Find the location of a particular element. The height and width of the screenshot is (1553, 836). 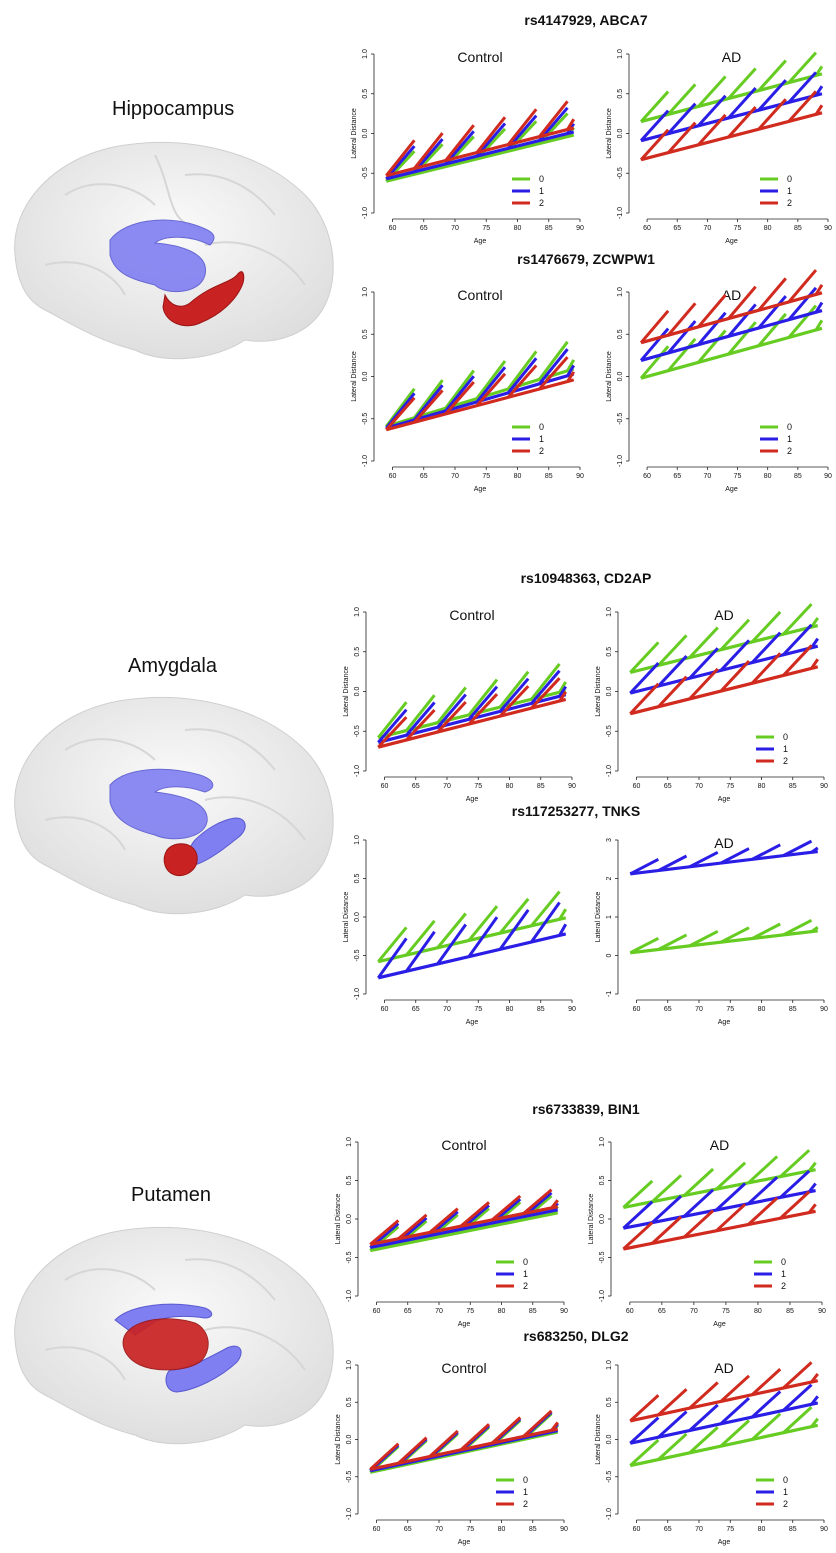

legend-label: 0 is located at coordinates (525, 1262).